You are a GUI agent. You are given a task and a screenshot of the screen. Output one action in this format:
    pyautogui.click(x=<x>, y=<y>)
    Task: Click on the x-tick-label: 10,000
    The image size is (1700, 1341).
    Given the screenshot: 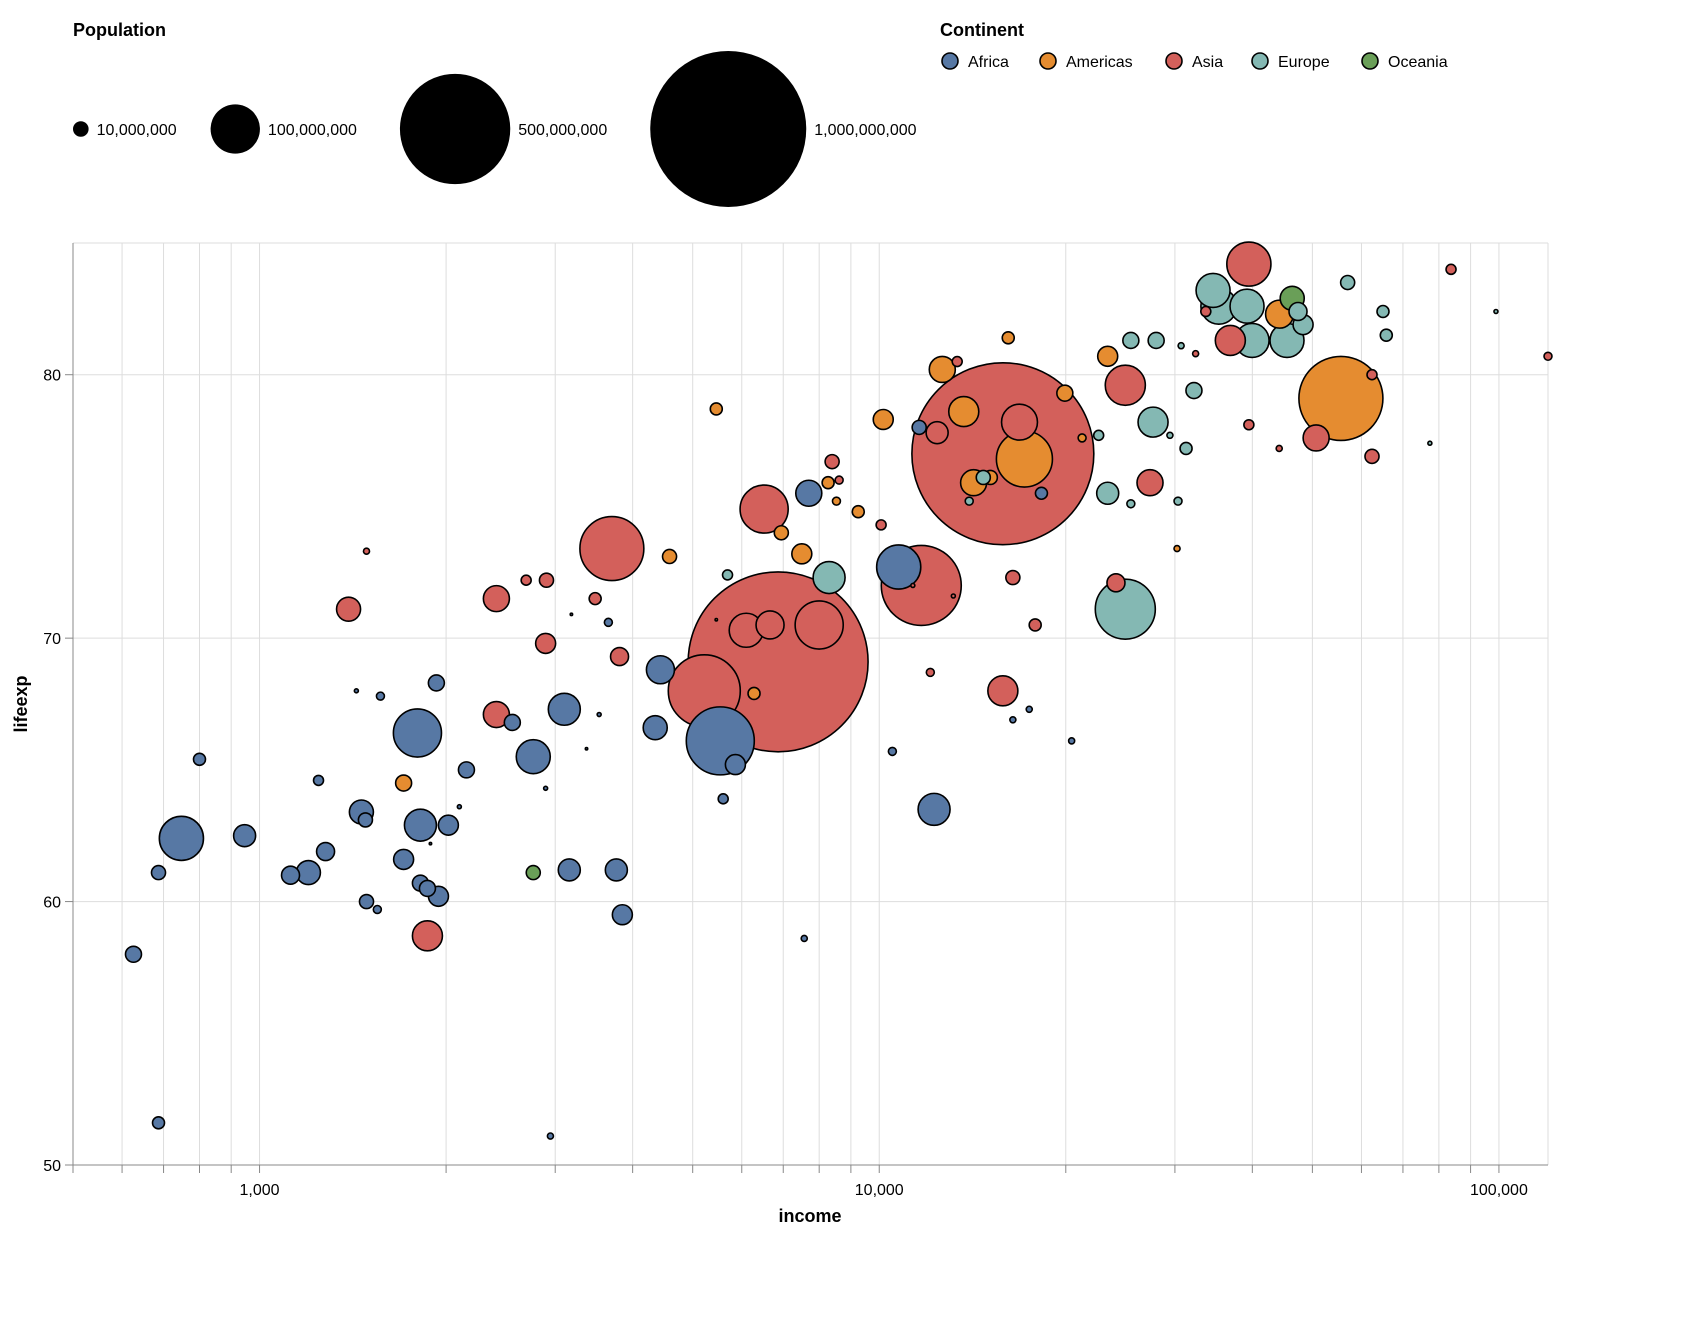 What is the action you would take?
    pyautogui.click(x=879, y=1190)
    